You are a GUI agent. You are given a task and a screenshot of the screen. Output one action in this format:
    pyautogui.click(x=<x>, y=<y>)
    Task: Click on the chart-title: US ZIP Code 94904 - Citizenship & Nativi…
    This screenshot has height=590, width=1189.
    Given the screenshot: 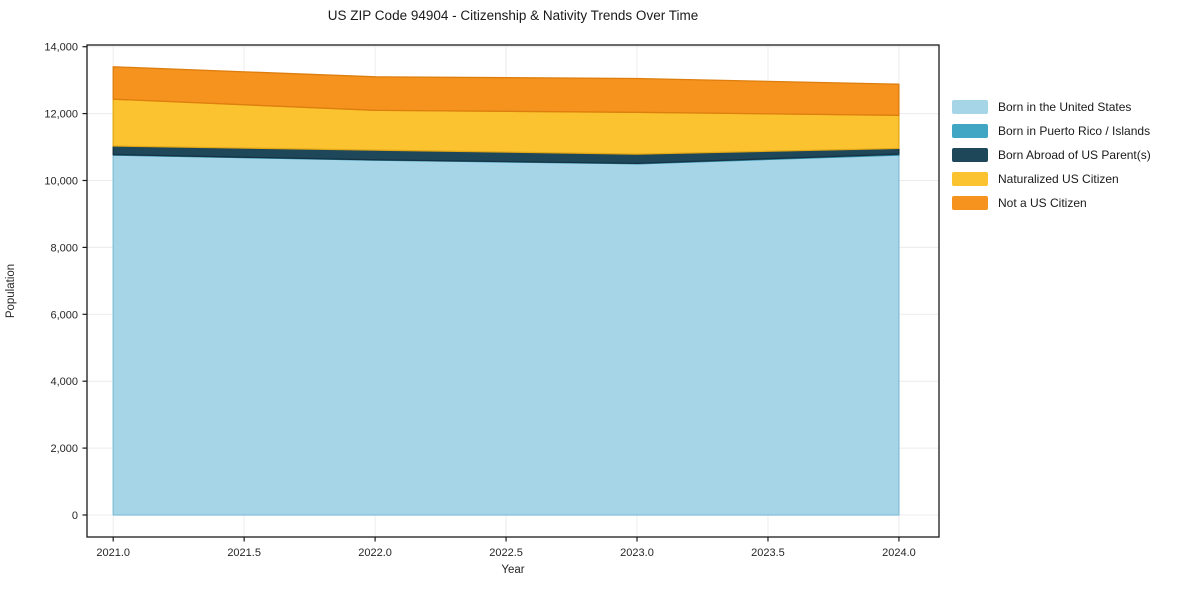 What is the action you would take?
    pyautogui.click(x=513, y=15)
    